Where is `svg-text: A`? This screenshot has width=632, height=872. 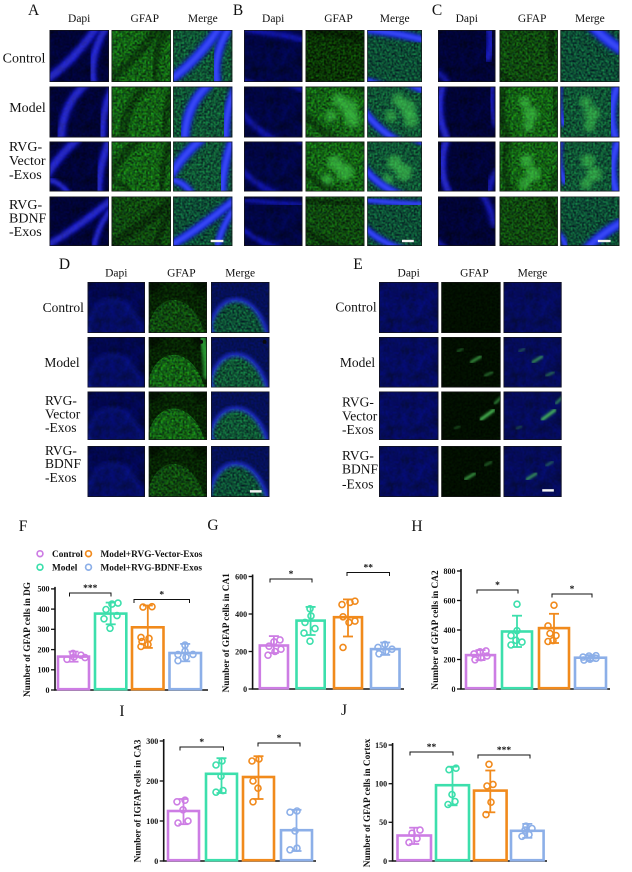 svg-text: A is located at coordinates (34, 10).